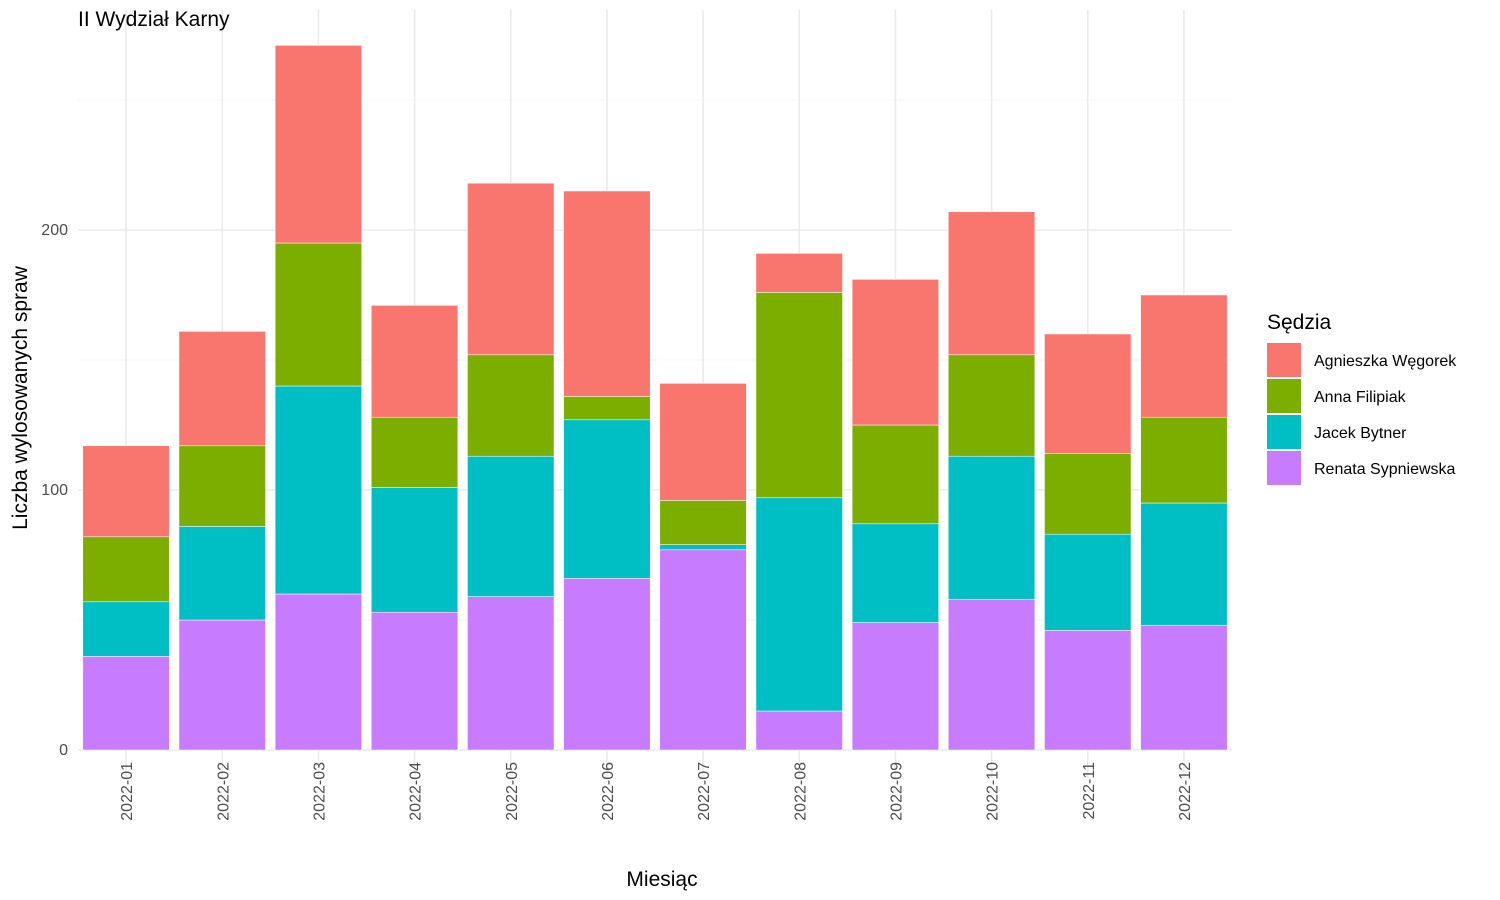 Image resolution: width=1500 pixels, height=900 pixels. Describe the element at coordinates (223, 791) in the screenshot. I see `x-tick-label: 2022-02` at that location.